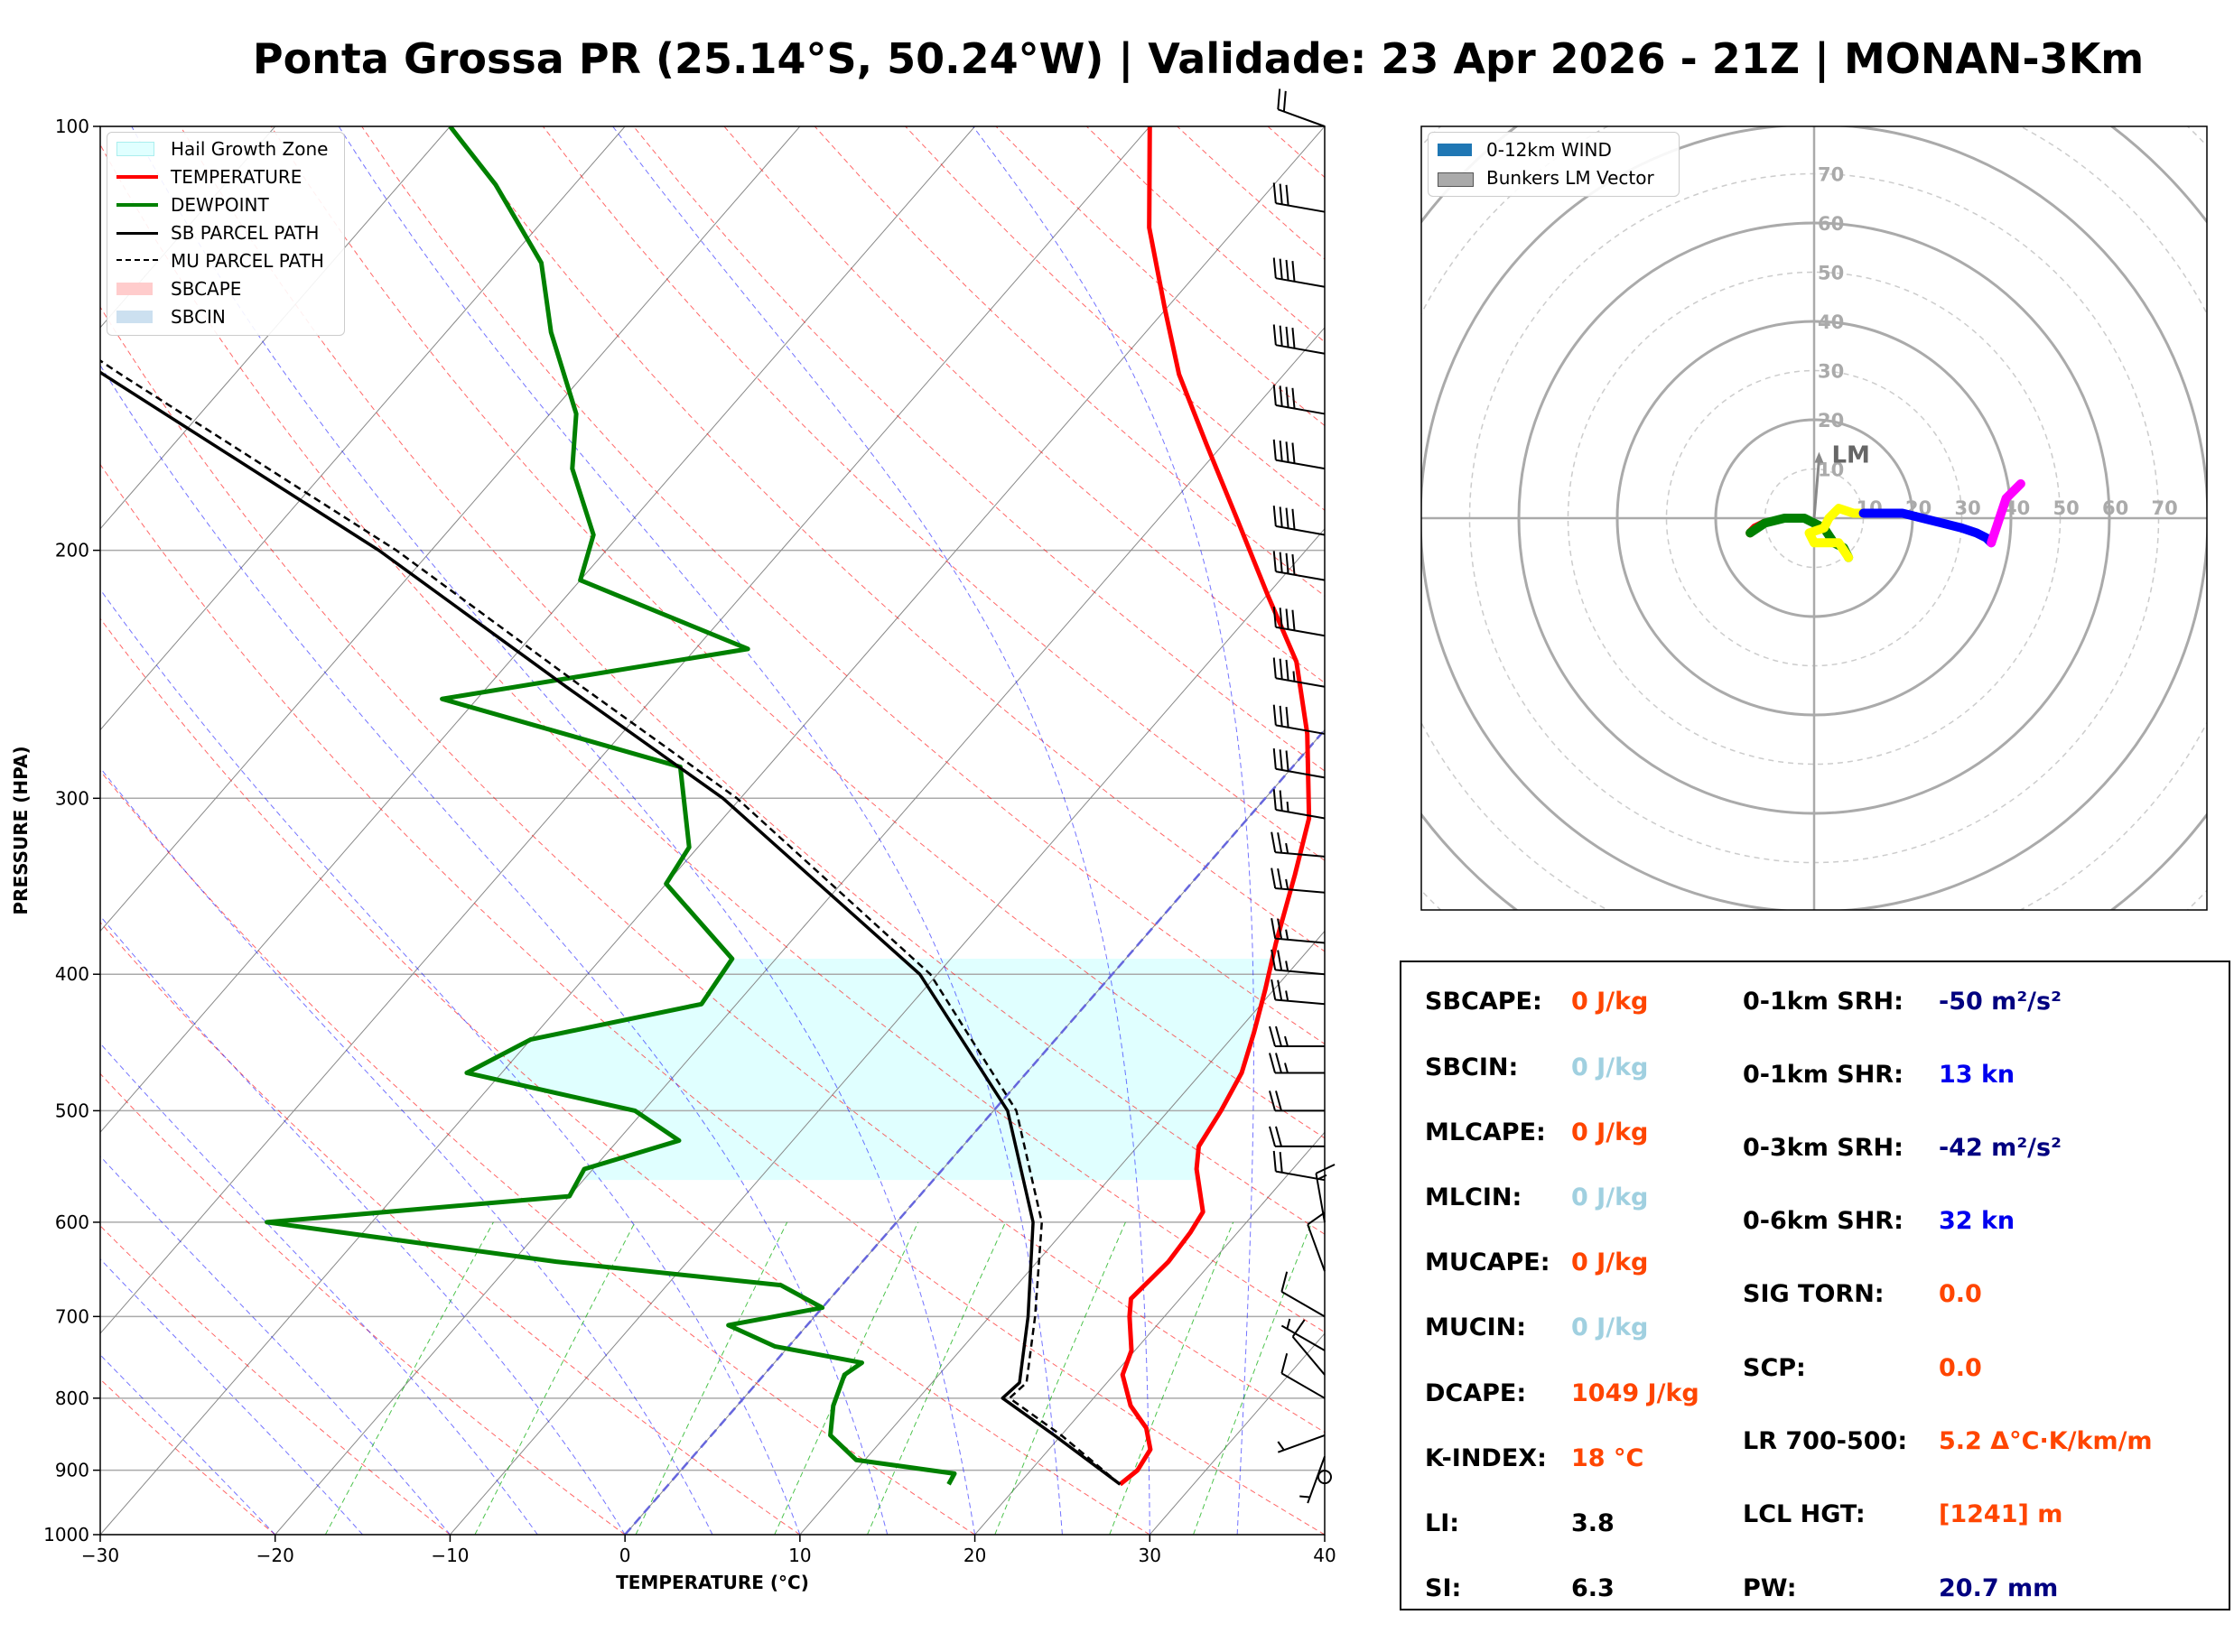 The height and width of the screenshot is (1652, 2234). I want to click on hodograph-ring-label: 60, so click(2115, 508).